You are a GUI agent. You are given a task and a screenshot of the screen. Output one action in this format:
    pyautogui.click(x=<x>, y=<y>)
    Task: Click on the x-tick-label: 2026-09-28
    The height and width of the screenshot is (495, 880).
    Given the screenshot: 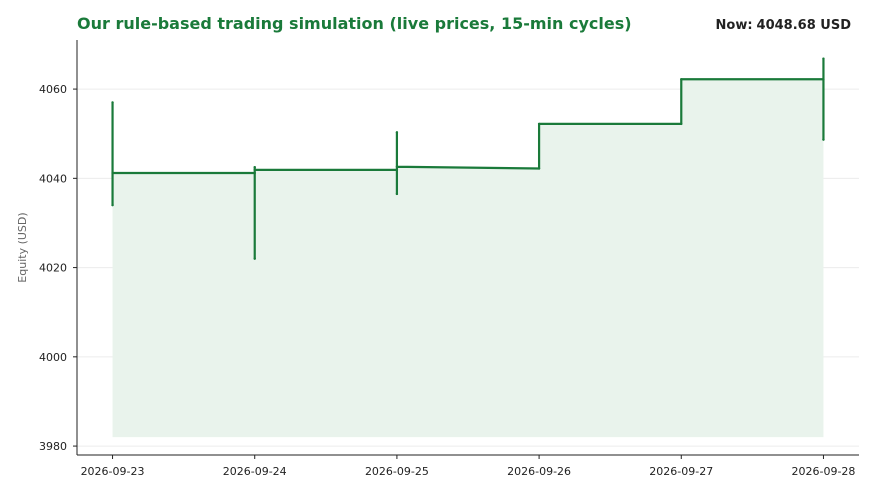 What is the action you would take?
    pyautogui.click(x=823, y=471)
    